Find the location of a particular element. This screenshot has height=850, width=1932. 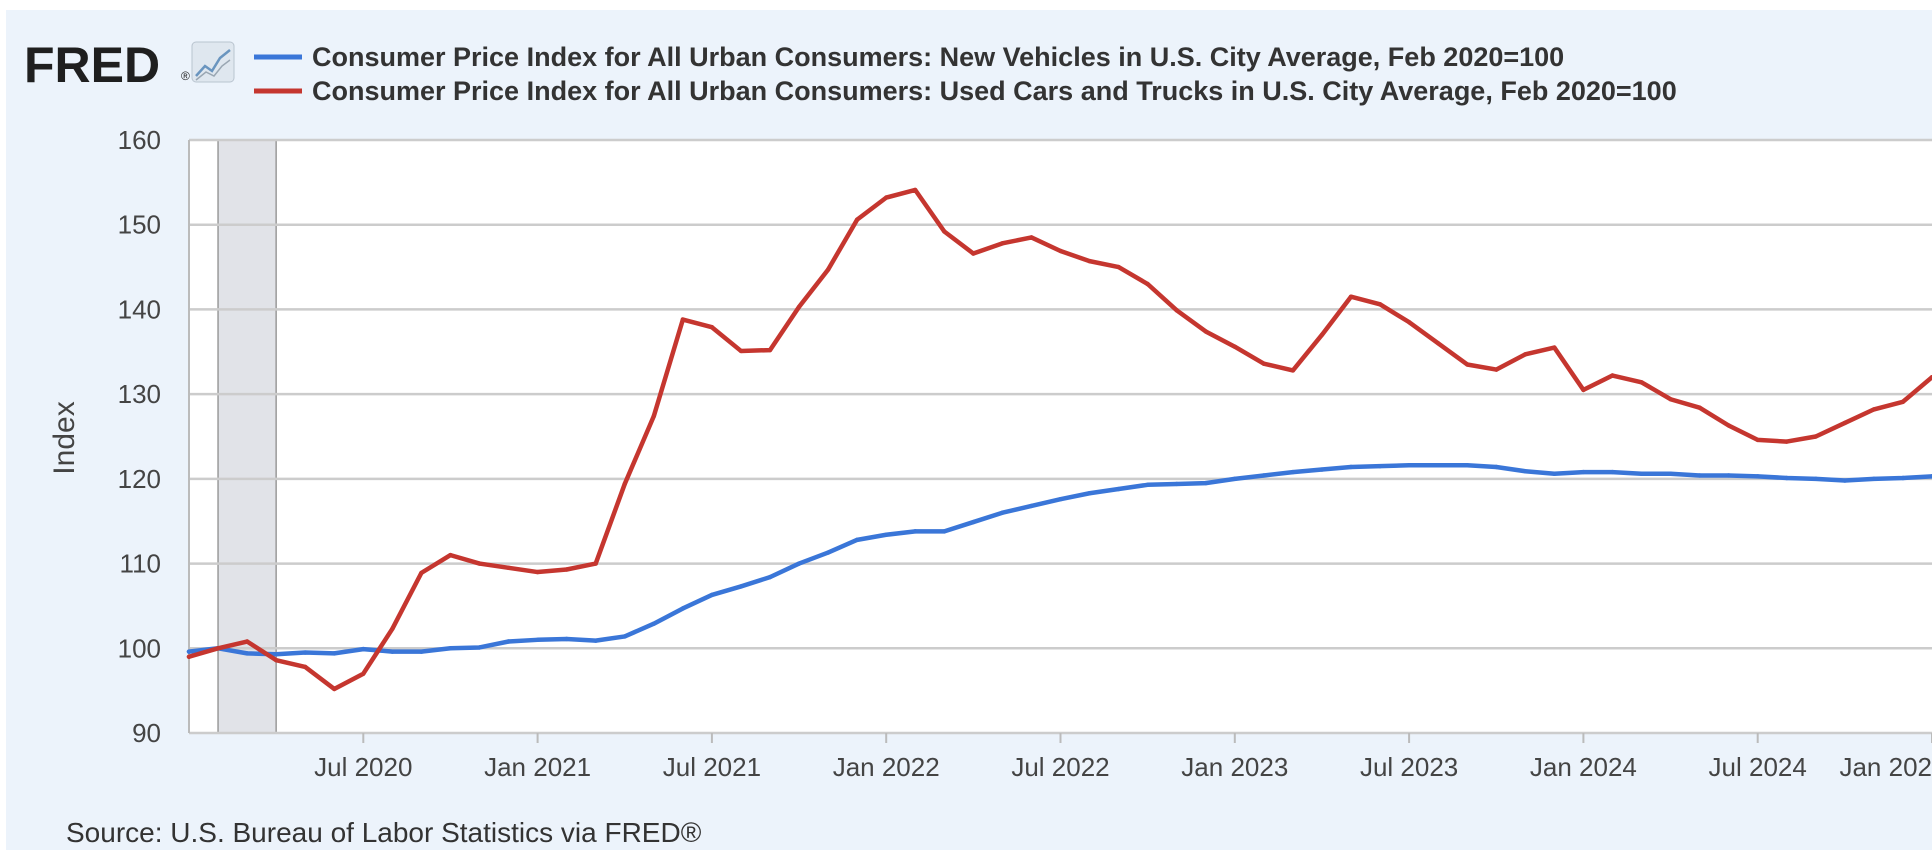

y-tick-label: 130 is located at coordinates (139, 394).